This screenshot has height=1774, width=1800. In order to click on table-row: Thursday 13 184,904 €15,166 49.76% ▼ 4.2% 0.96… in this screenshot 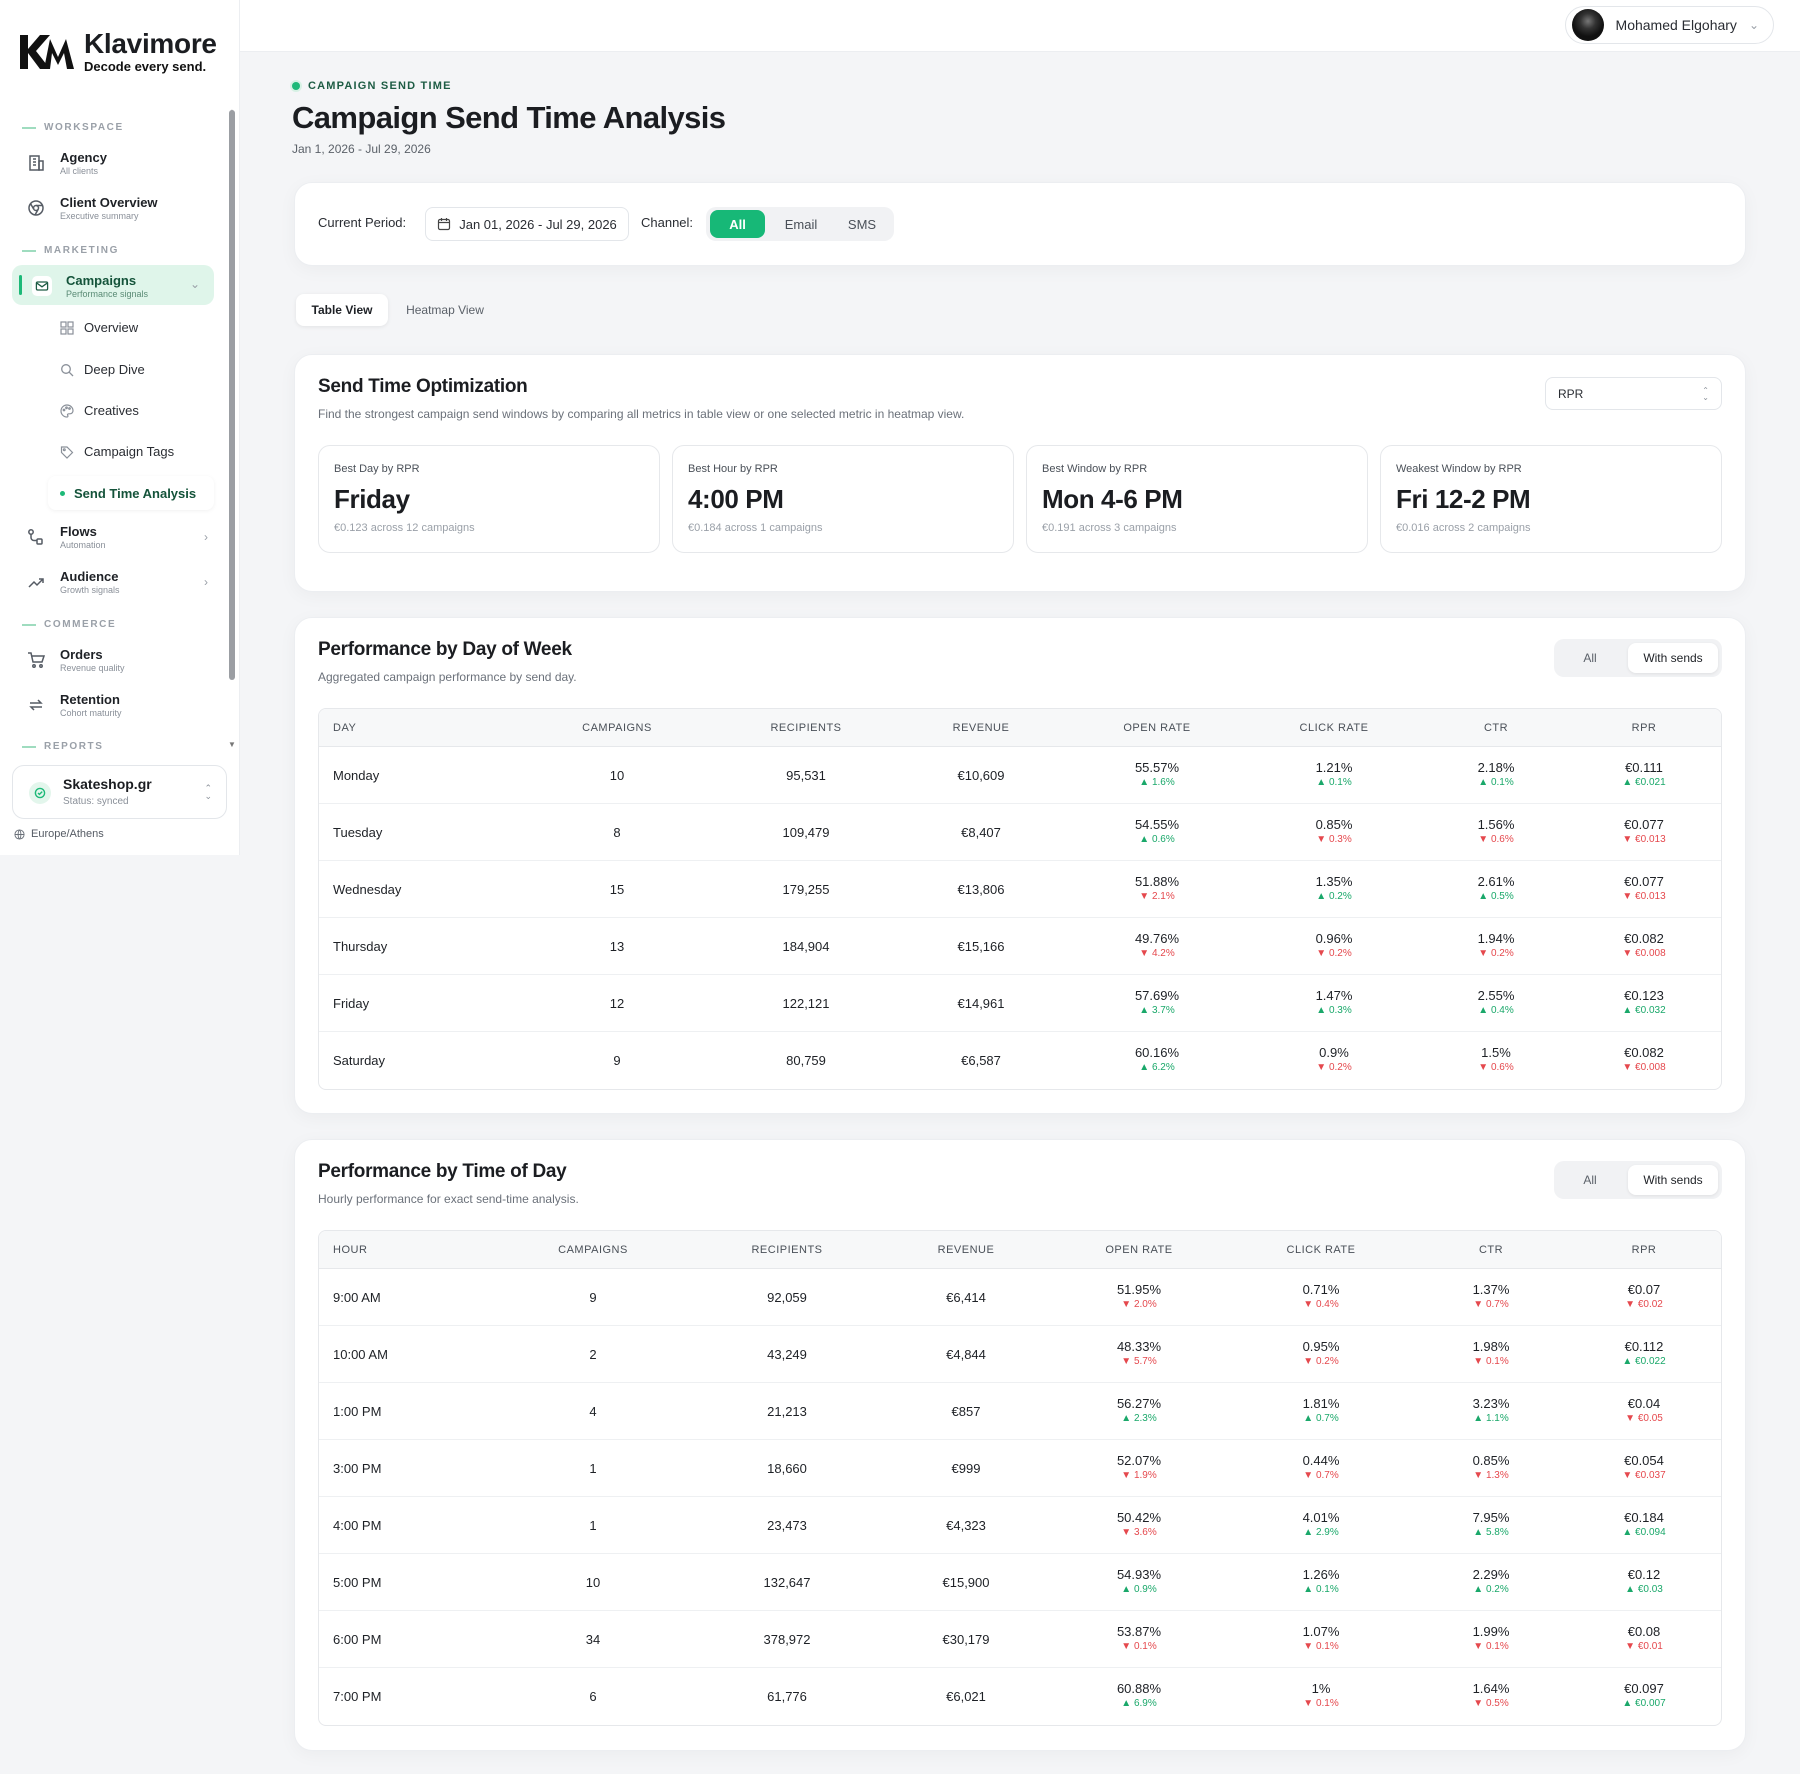, I will do `click(1020, 946)`.